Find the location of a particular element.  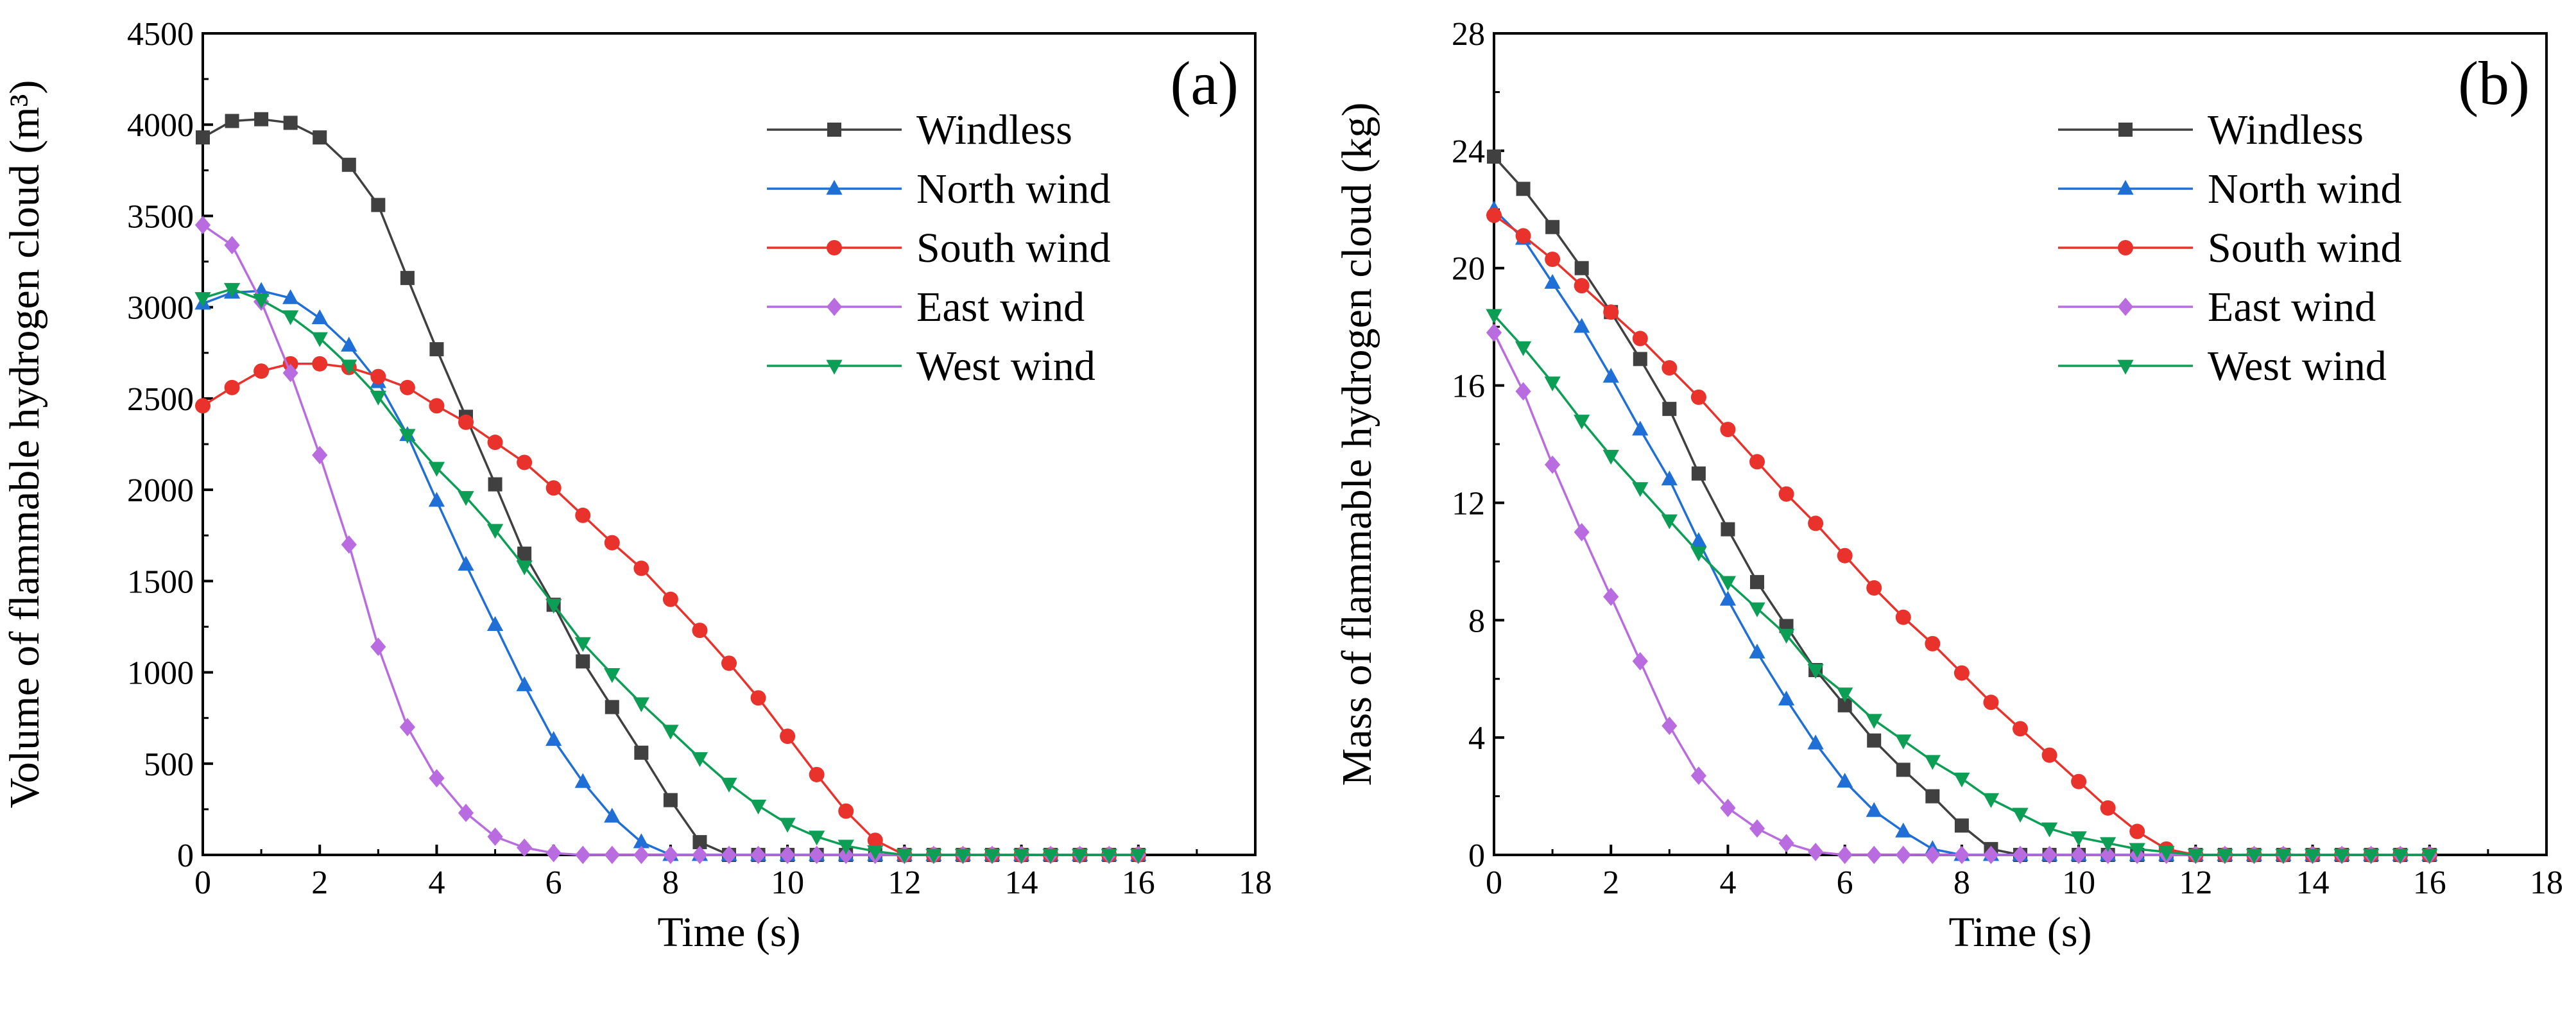

x-axis-title: Time (s) is located at coordinates (2019, 933).